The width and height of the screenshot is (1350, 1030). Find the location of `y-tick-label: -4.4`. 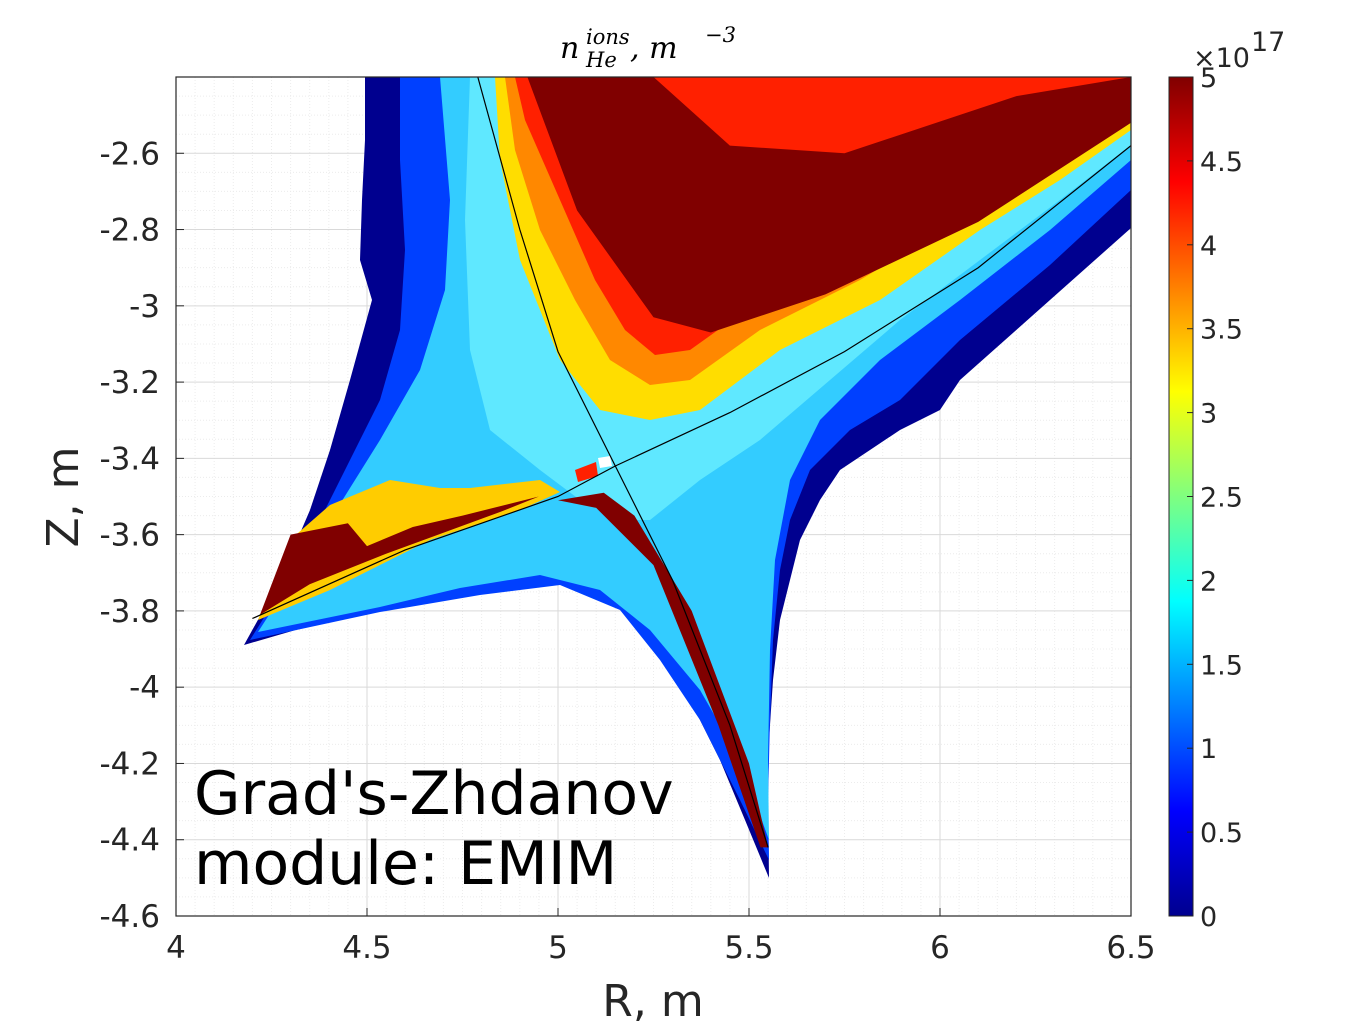

y-tick-label: -4.4 is located at coordinates (130, 841).